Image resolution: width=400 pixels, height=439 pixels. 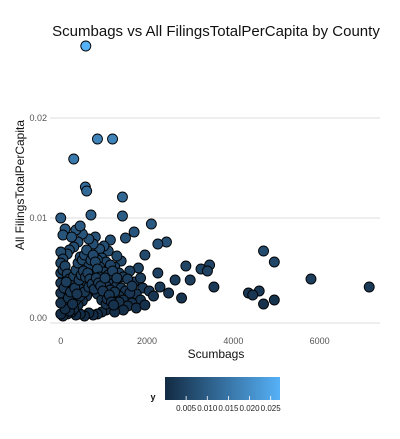 What do you see at coordinates (20, 185) in the screenshot?
I see `y-axis-title: All FilingsTotalPerCapita` at bounding box center [20, 185].